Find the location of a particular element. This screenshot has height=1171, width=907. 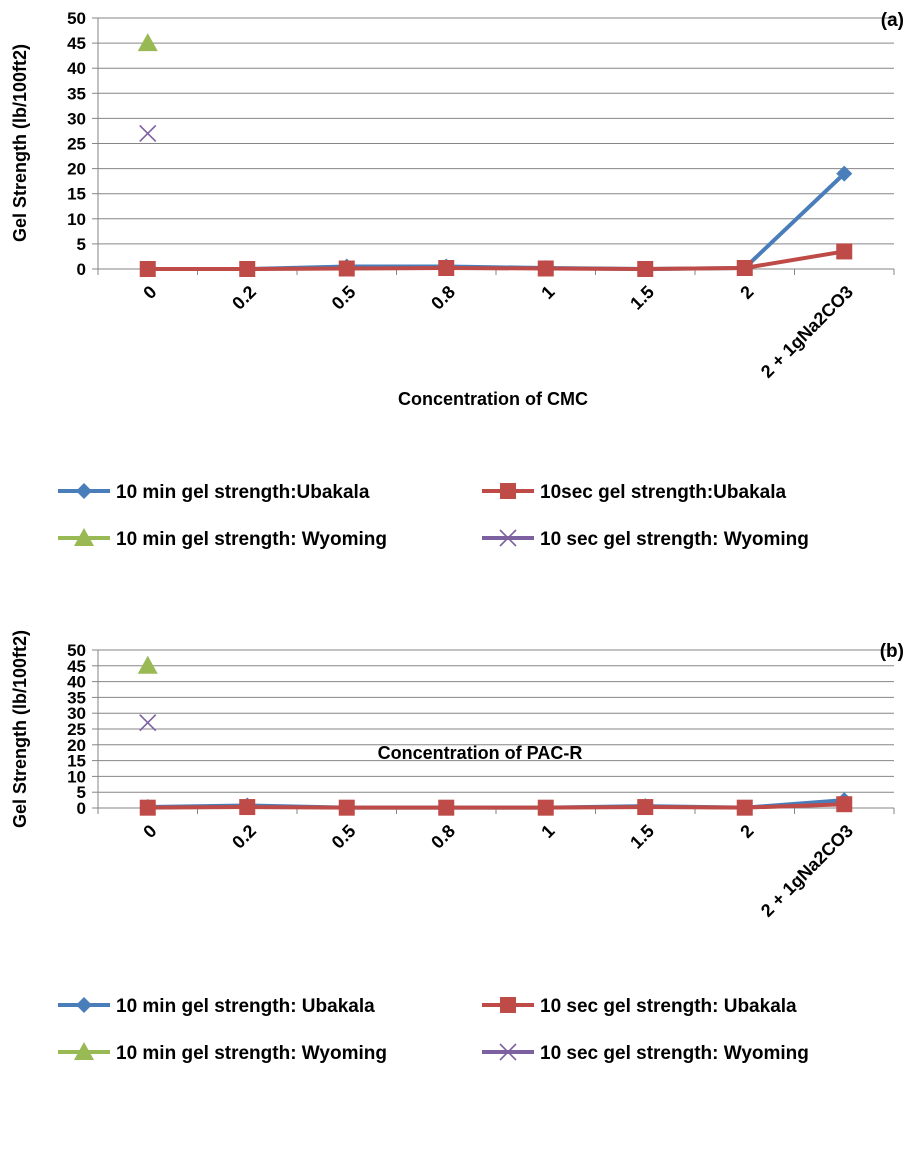

legend-item-3-a: 10 min gel strength: Wyoming is located at coordinates (222, 539).